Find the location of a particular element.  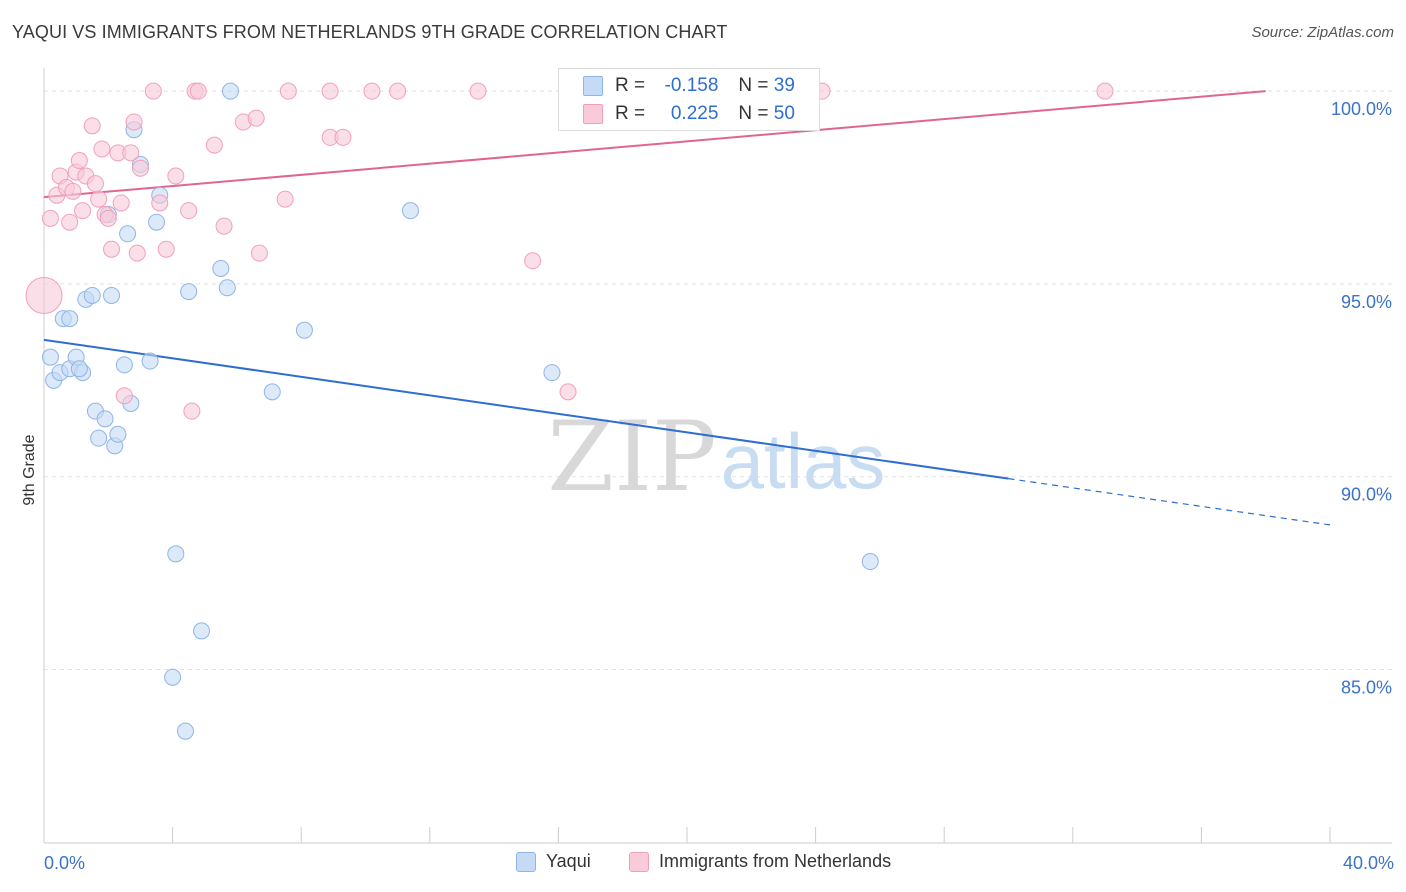

legend-r-value-yaqui: -0.158 is located at coordinates (691, 85).